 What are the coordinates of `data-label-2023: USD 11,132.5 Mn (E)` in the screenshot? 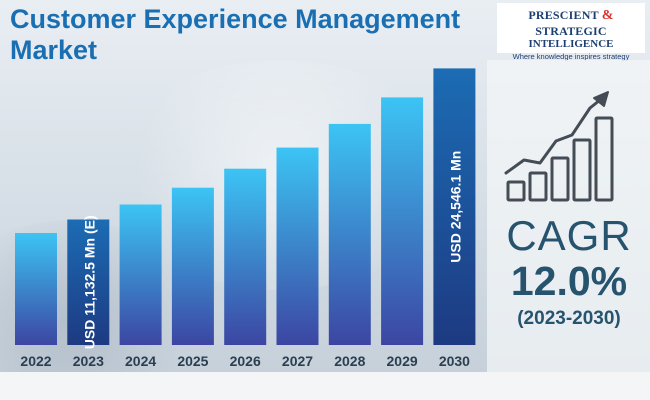 It's located at (89, 282).